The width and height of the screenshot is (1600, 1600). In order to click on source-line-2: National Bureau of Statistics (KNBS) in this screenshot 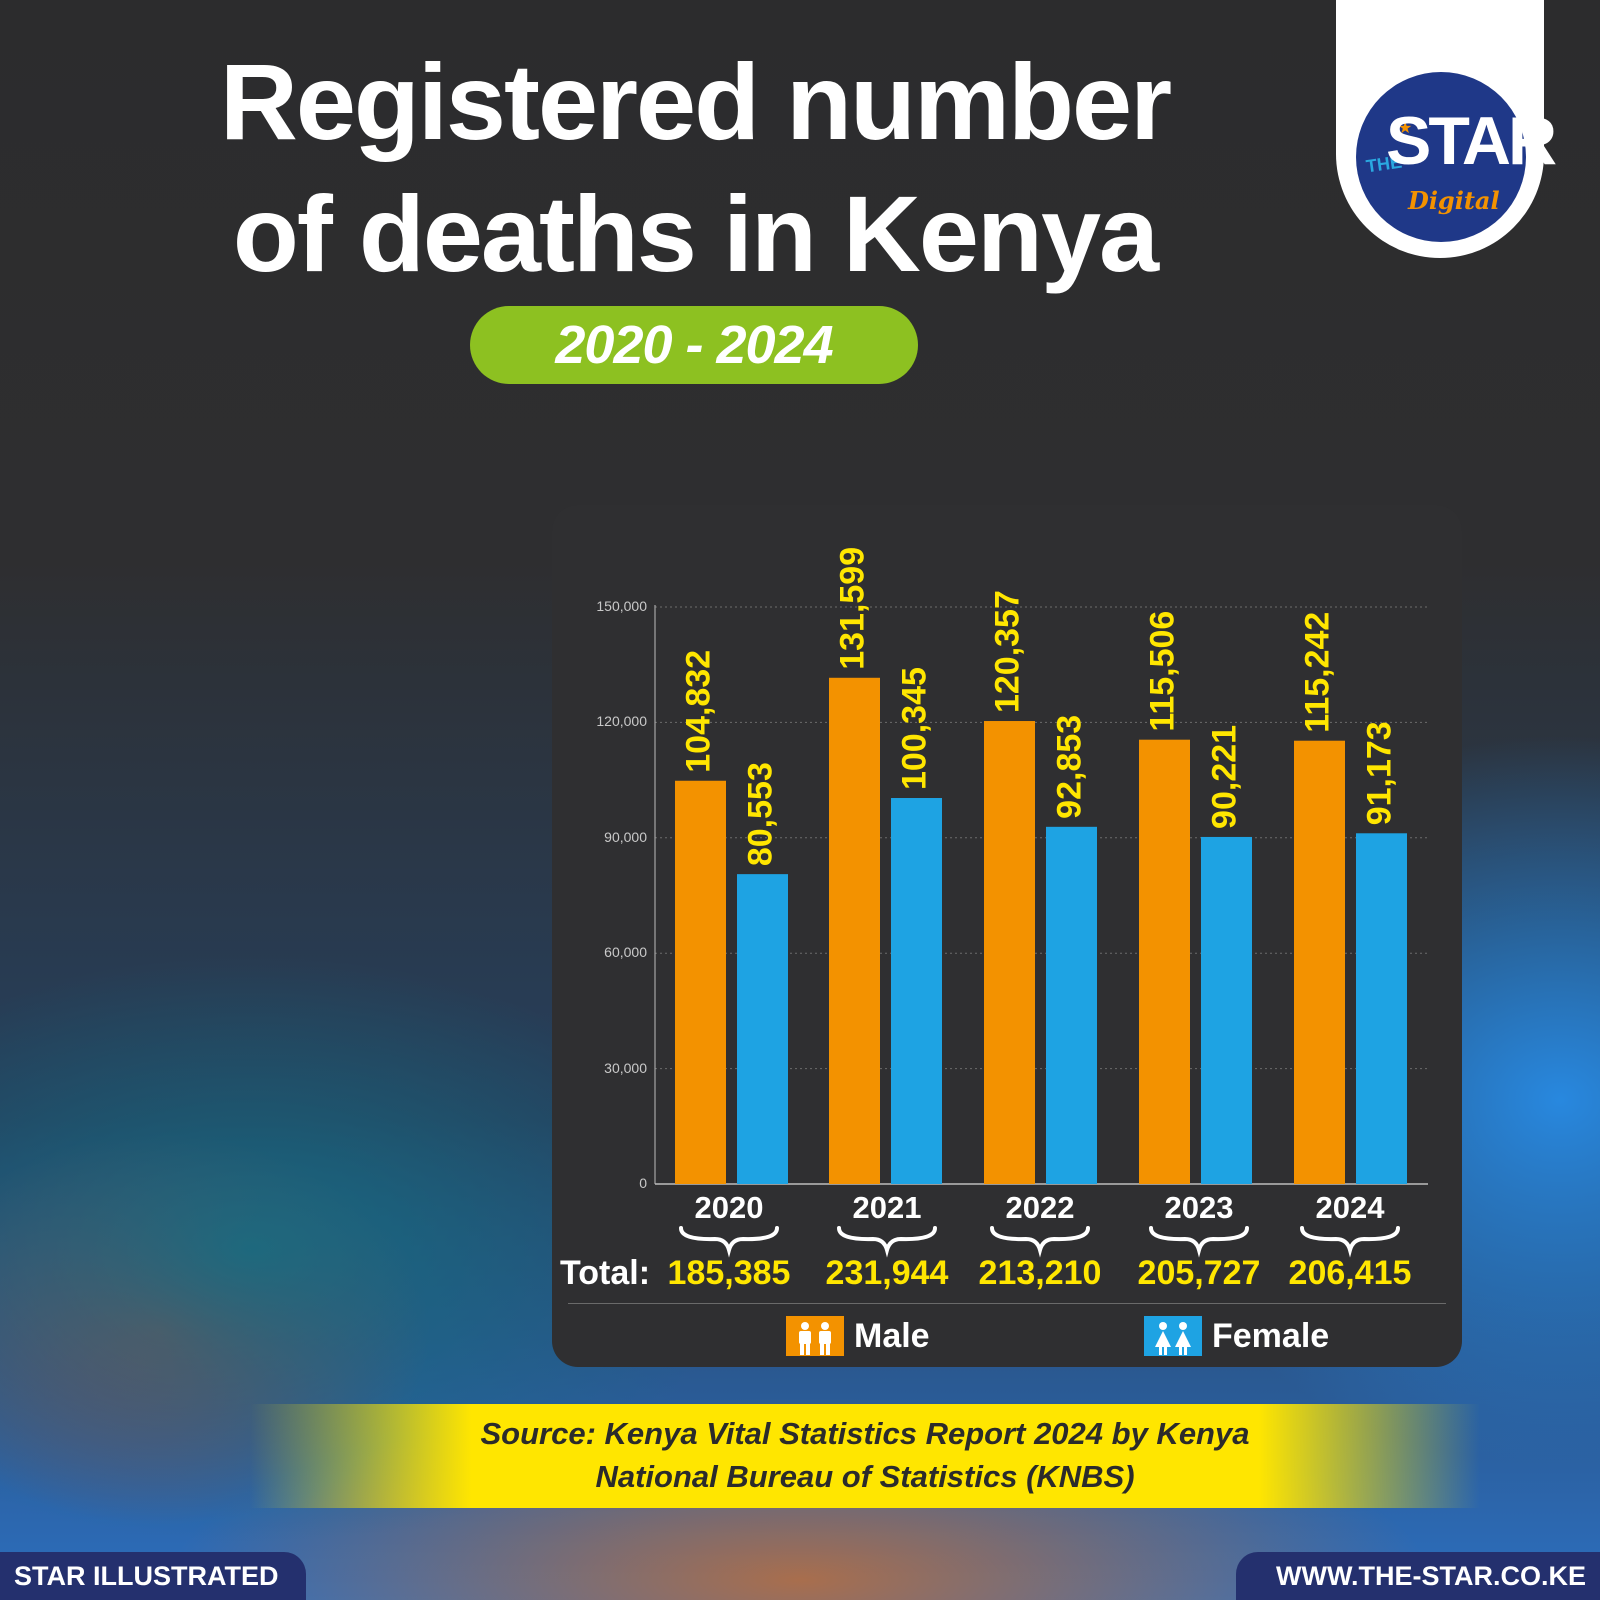, I will do `click(865, 1476)`.